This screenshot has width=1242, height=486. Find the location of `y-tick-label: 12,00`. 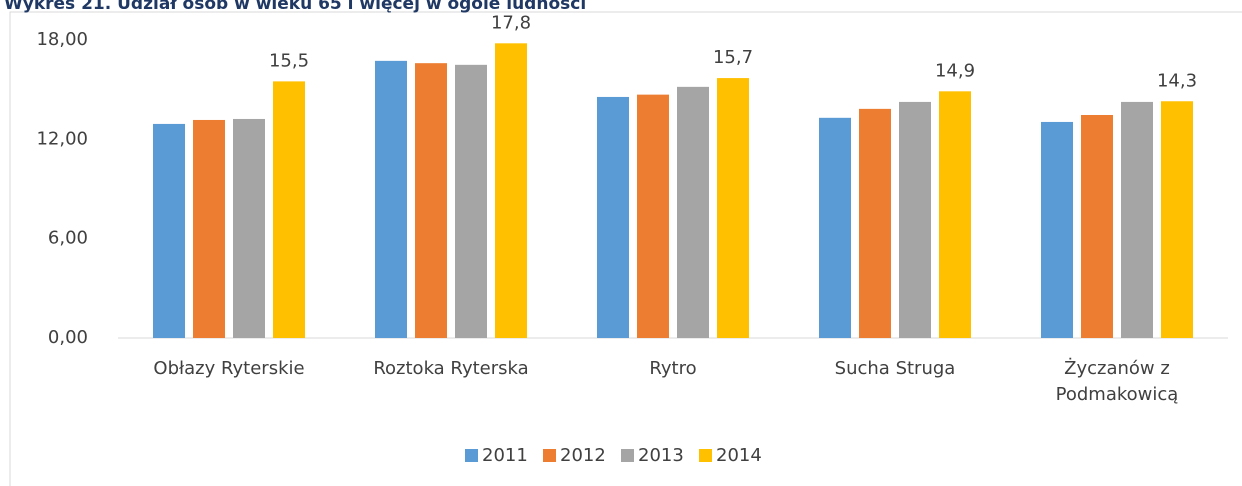

y-tick-label: 12,00 is located at coordinates (62, 138).